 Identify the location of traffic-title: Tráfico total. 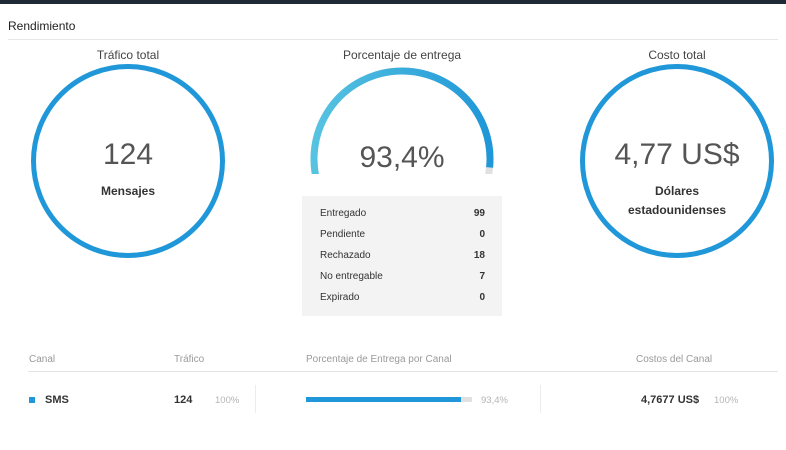
(128, 55).